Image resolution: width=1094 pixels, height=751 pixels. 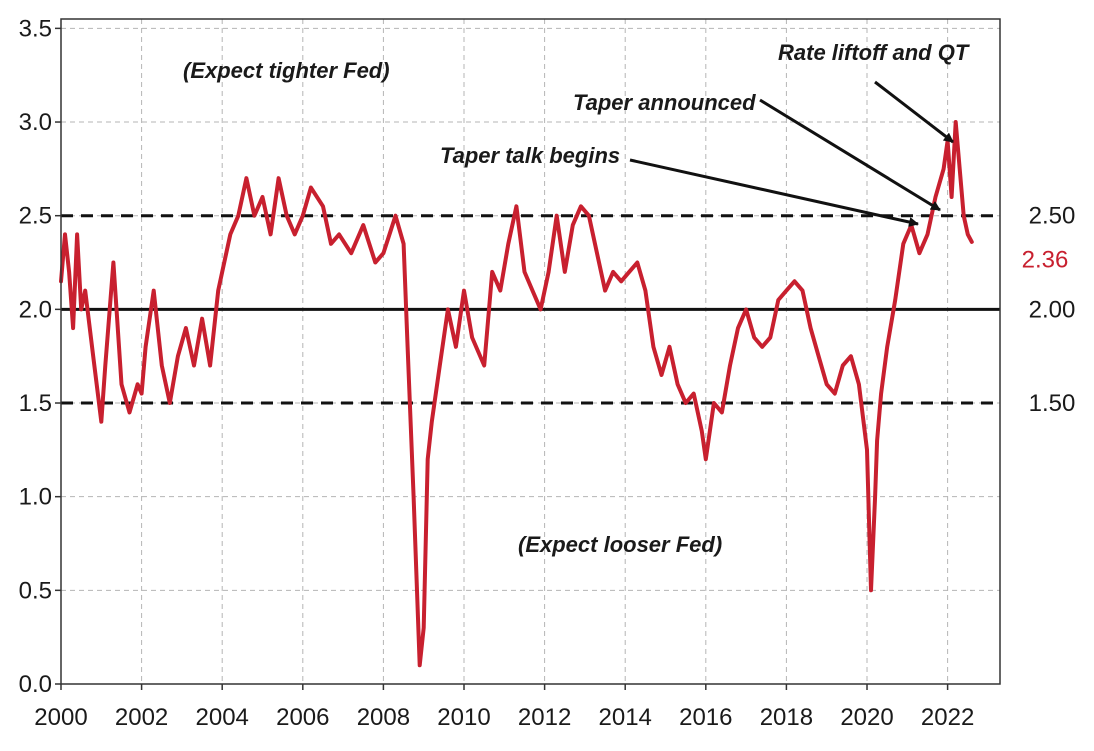 What do you see at coordinates (625, 717) in the screenshot?
I see `x-tick-label: 2014` at bounding box center [625, 717].